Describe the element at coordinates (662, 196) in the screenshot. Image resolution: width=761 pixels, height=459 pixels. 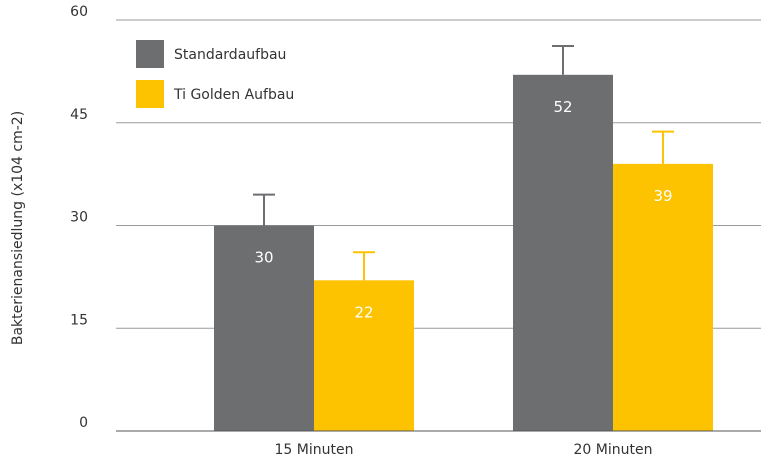
I see `data-label: 39` at that location.